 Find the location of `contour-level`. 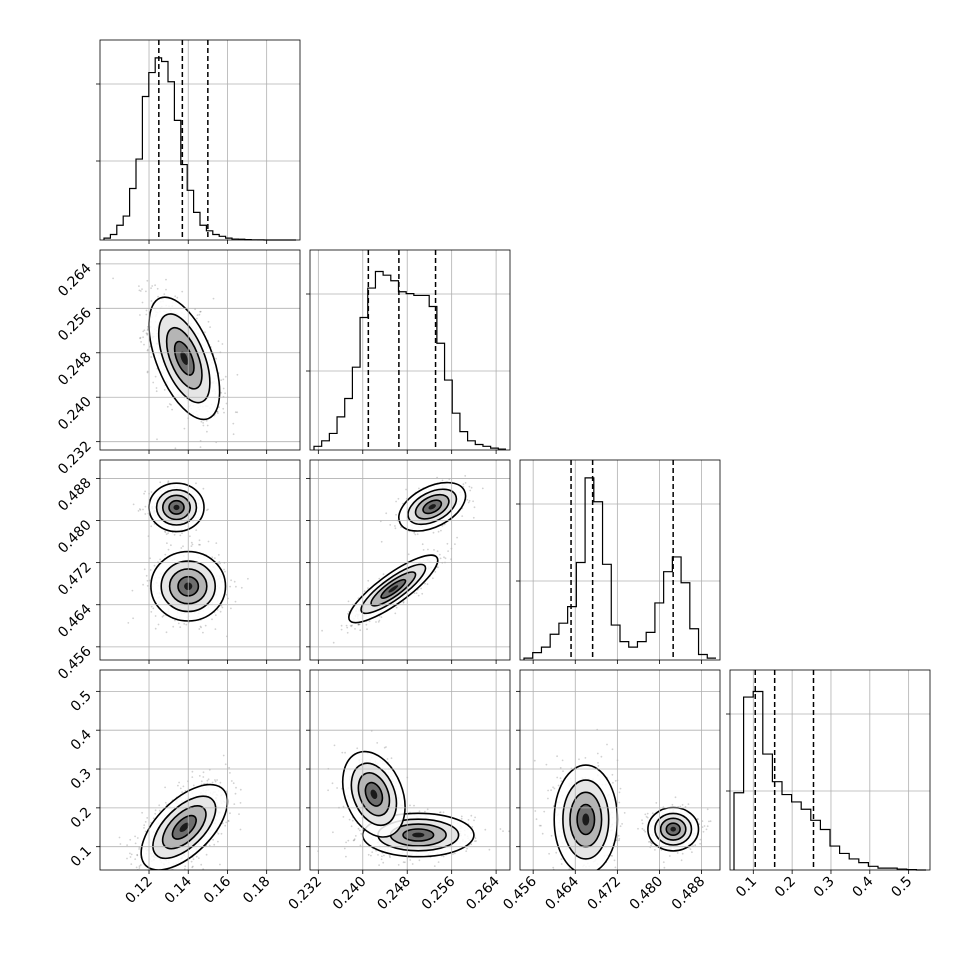

contour-level is located at coordinates (374, 794).